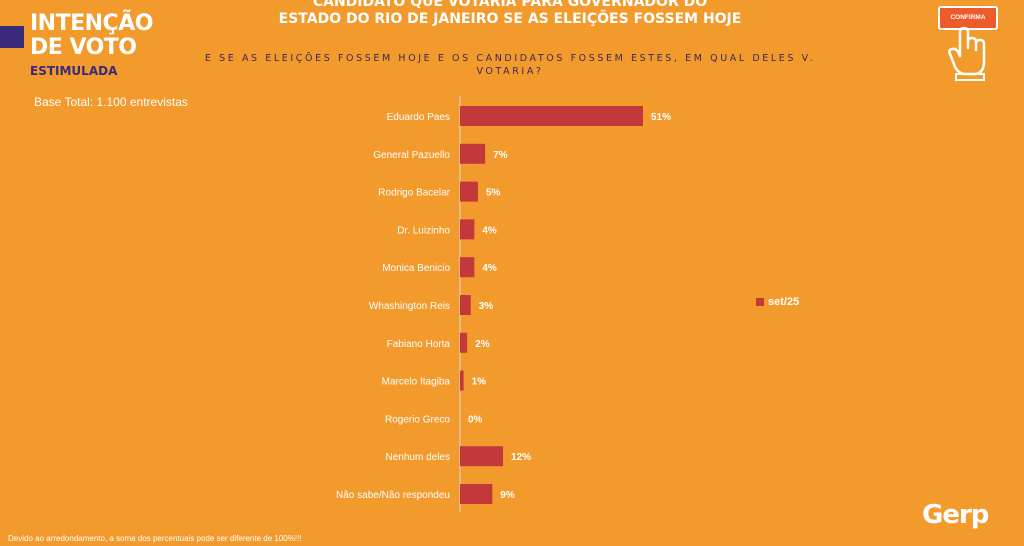 Image resolution: width=1024 pixels, height=546 pixels. I want to click on category-label: Dr. Luizinho, so click(423, 230).